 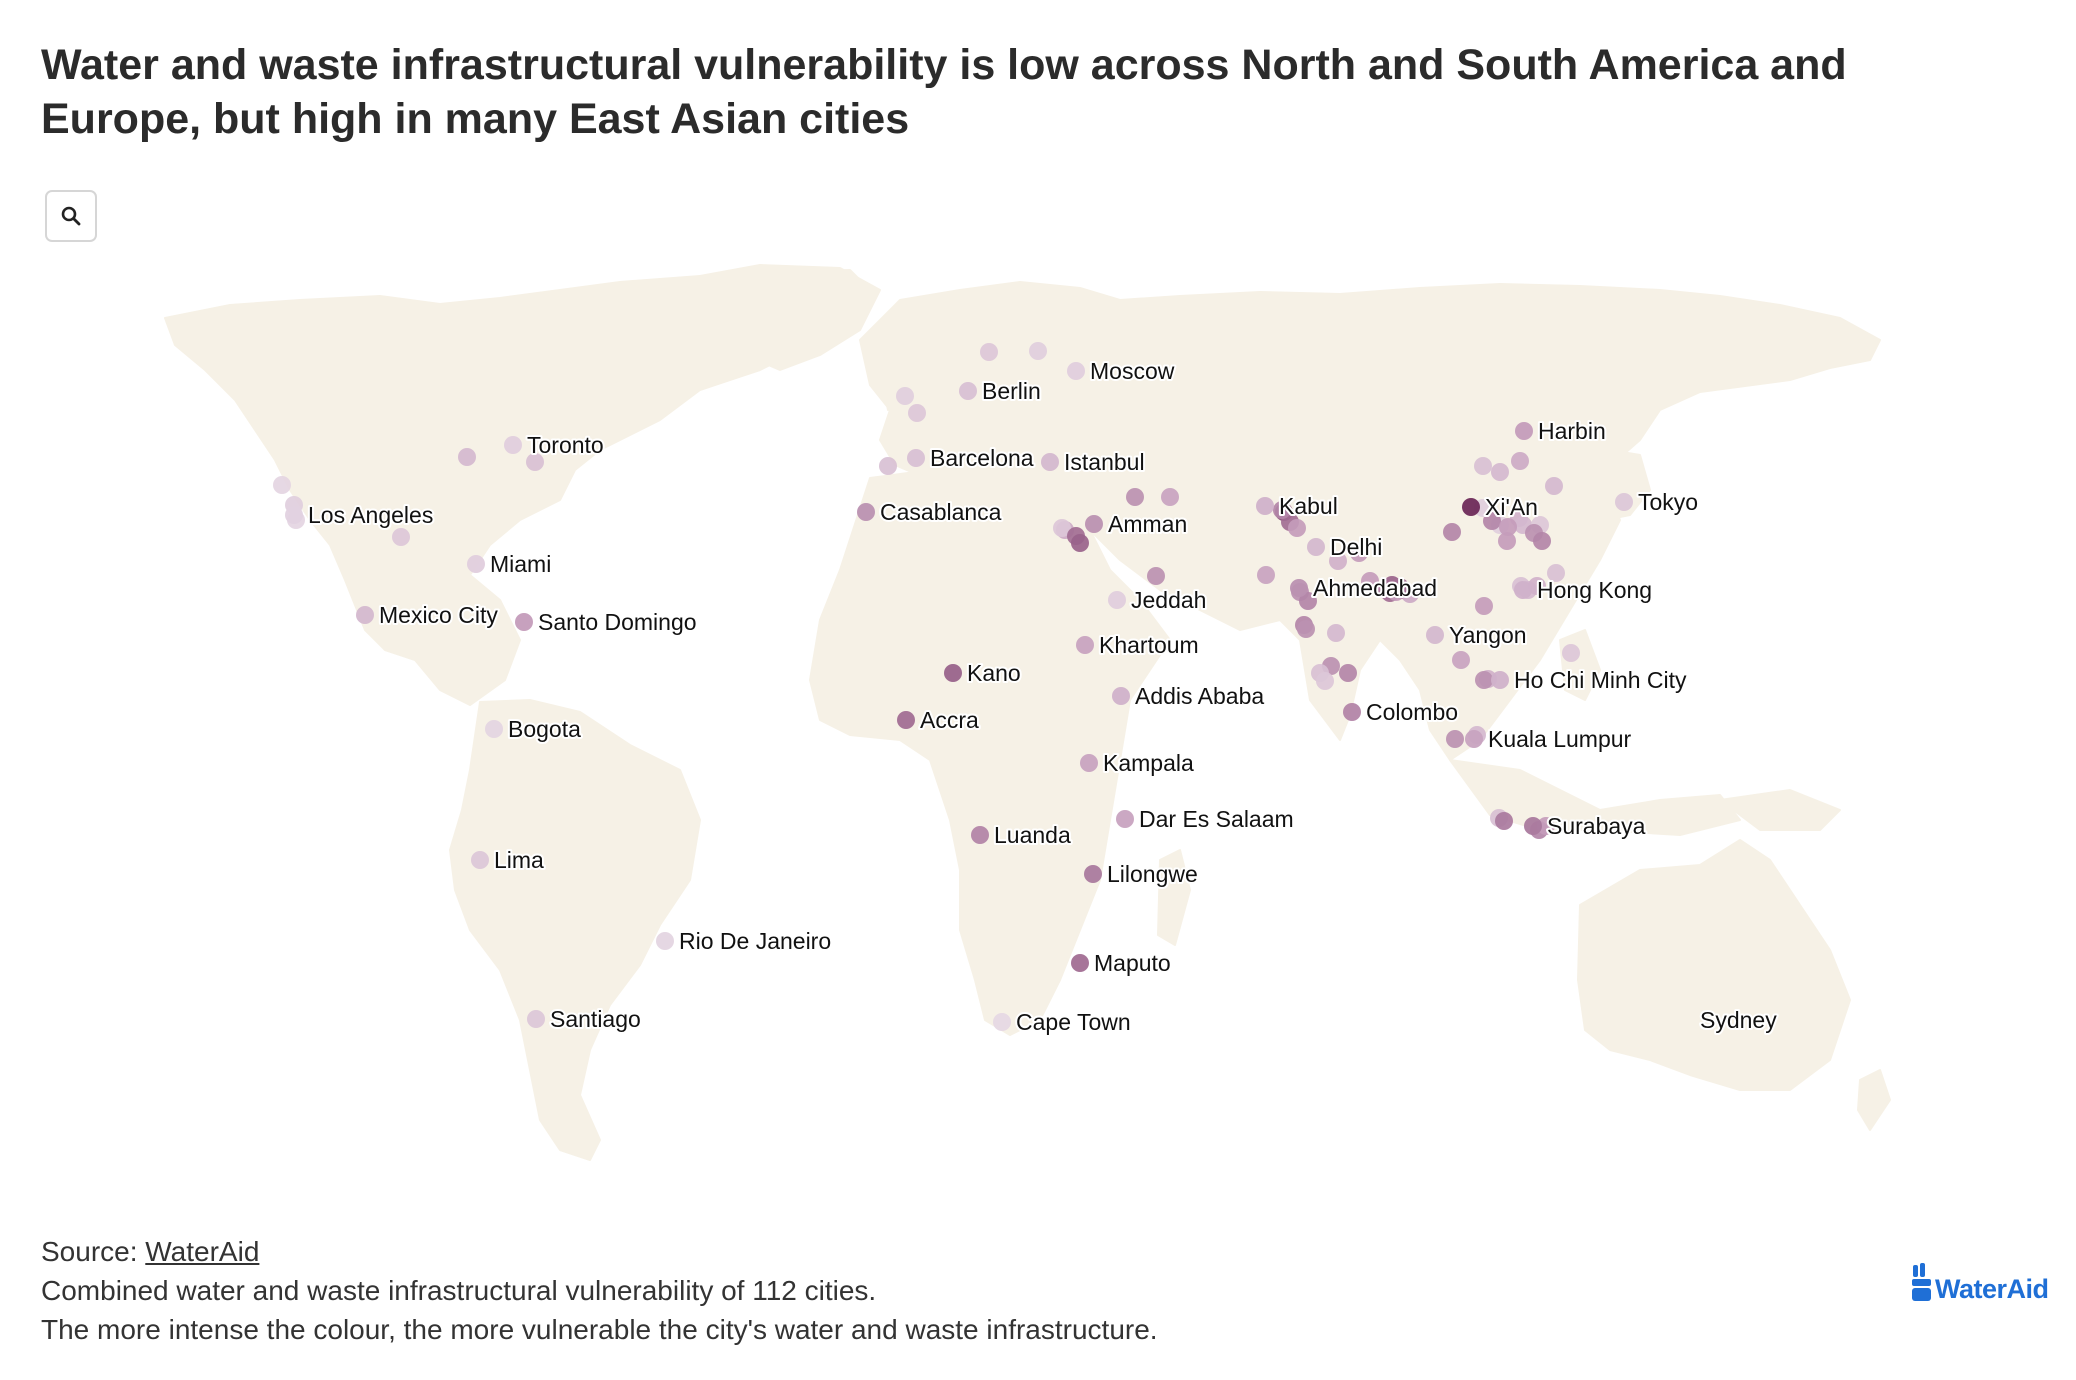 I want to click on city-marker-colombo, so click(x=1352, y=712).